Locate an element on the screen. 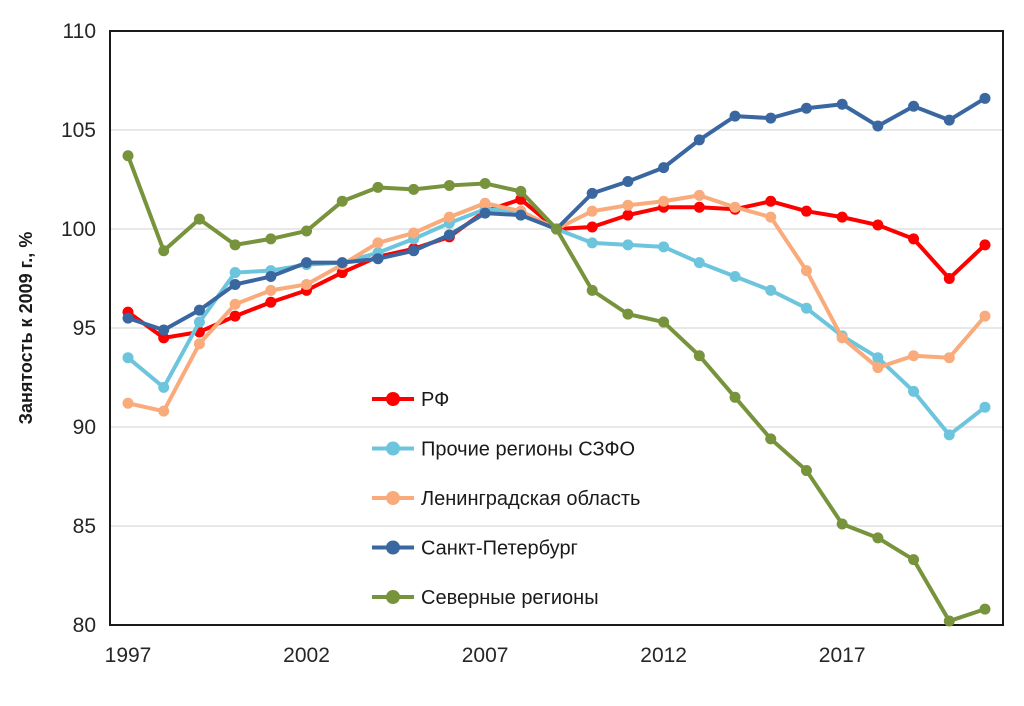 The height and width of the screenshot is (706, 1024). data-point-s5-2000 is located at coordinates (235, 245).